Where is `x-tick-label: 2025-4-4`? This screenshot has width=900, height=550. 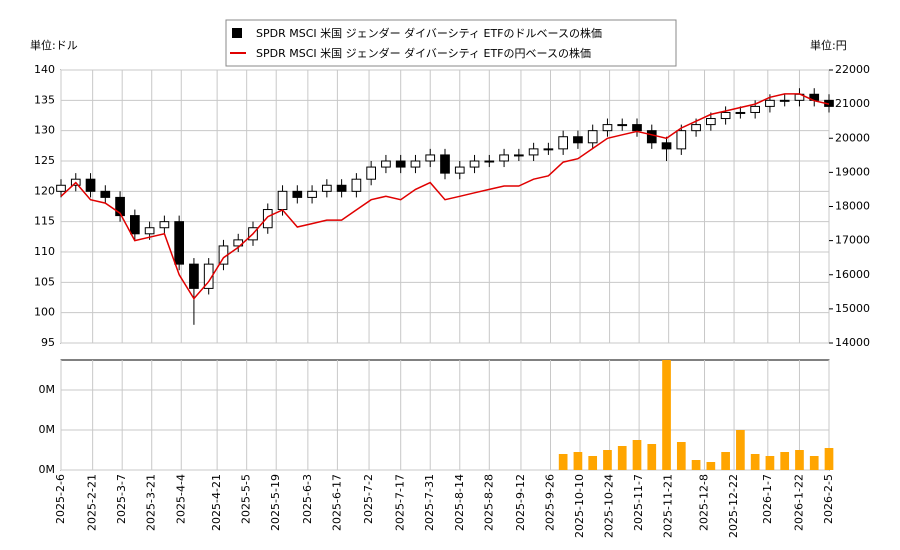
x-tick-label: 2025-4-4 is located at coordinates (180, 499).